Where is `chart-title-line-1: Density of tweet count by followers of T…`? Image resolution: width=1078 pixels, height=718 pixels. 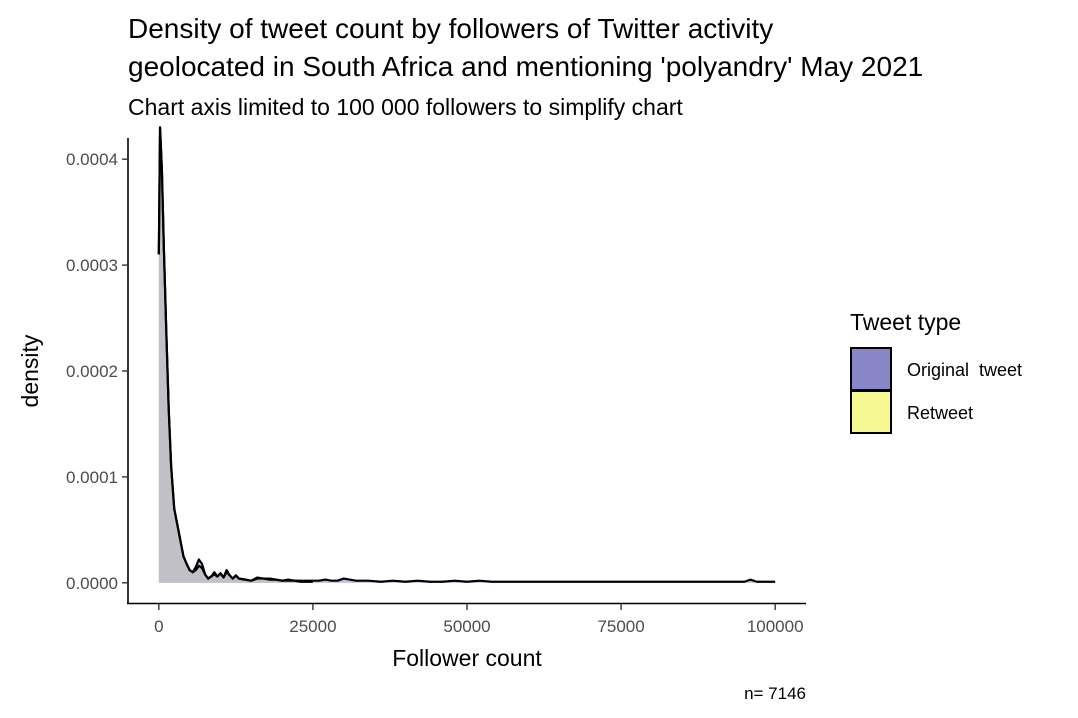
chart-title-line-1: Density of tweet count by followers of T… is located at coordinates (450, 28).